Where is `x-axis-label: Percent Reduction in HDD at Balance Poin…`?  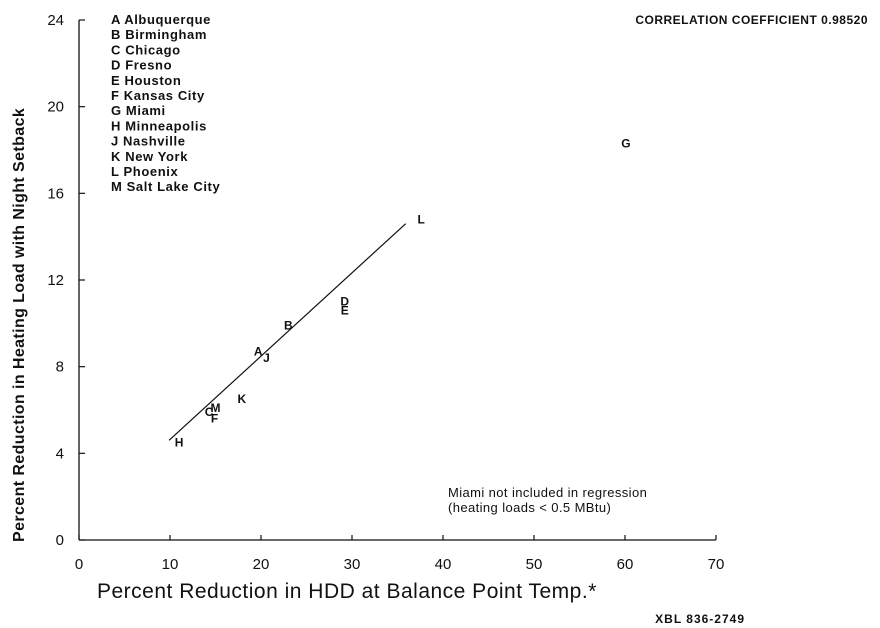
x-axis-label: Percent Reduction in HDD at Balance Poin… is located at coordinates (347, 591).